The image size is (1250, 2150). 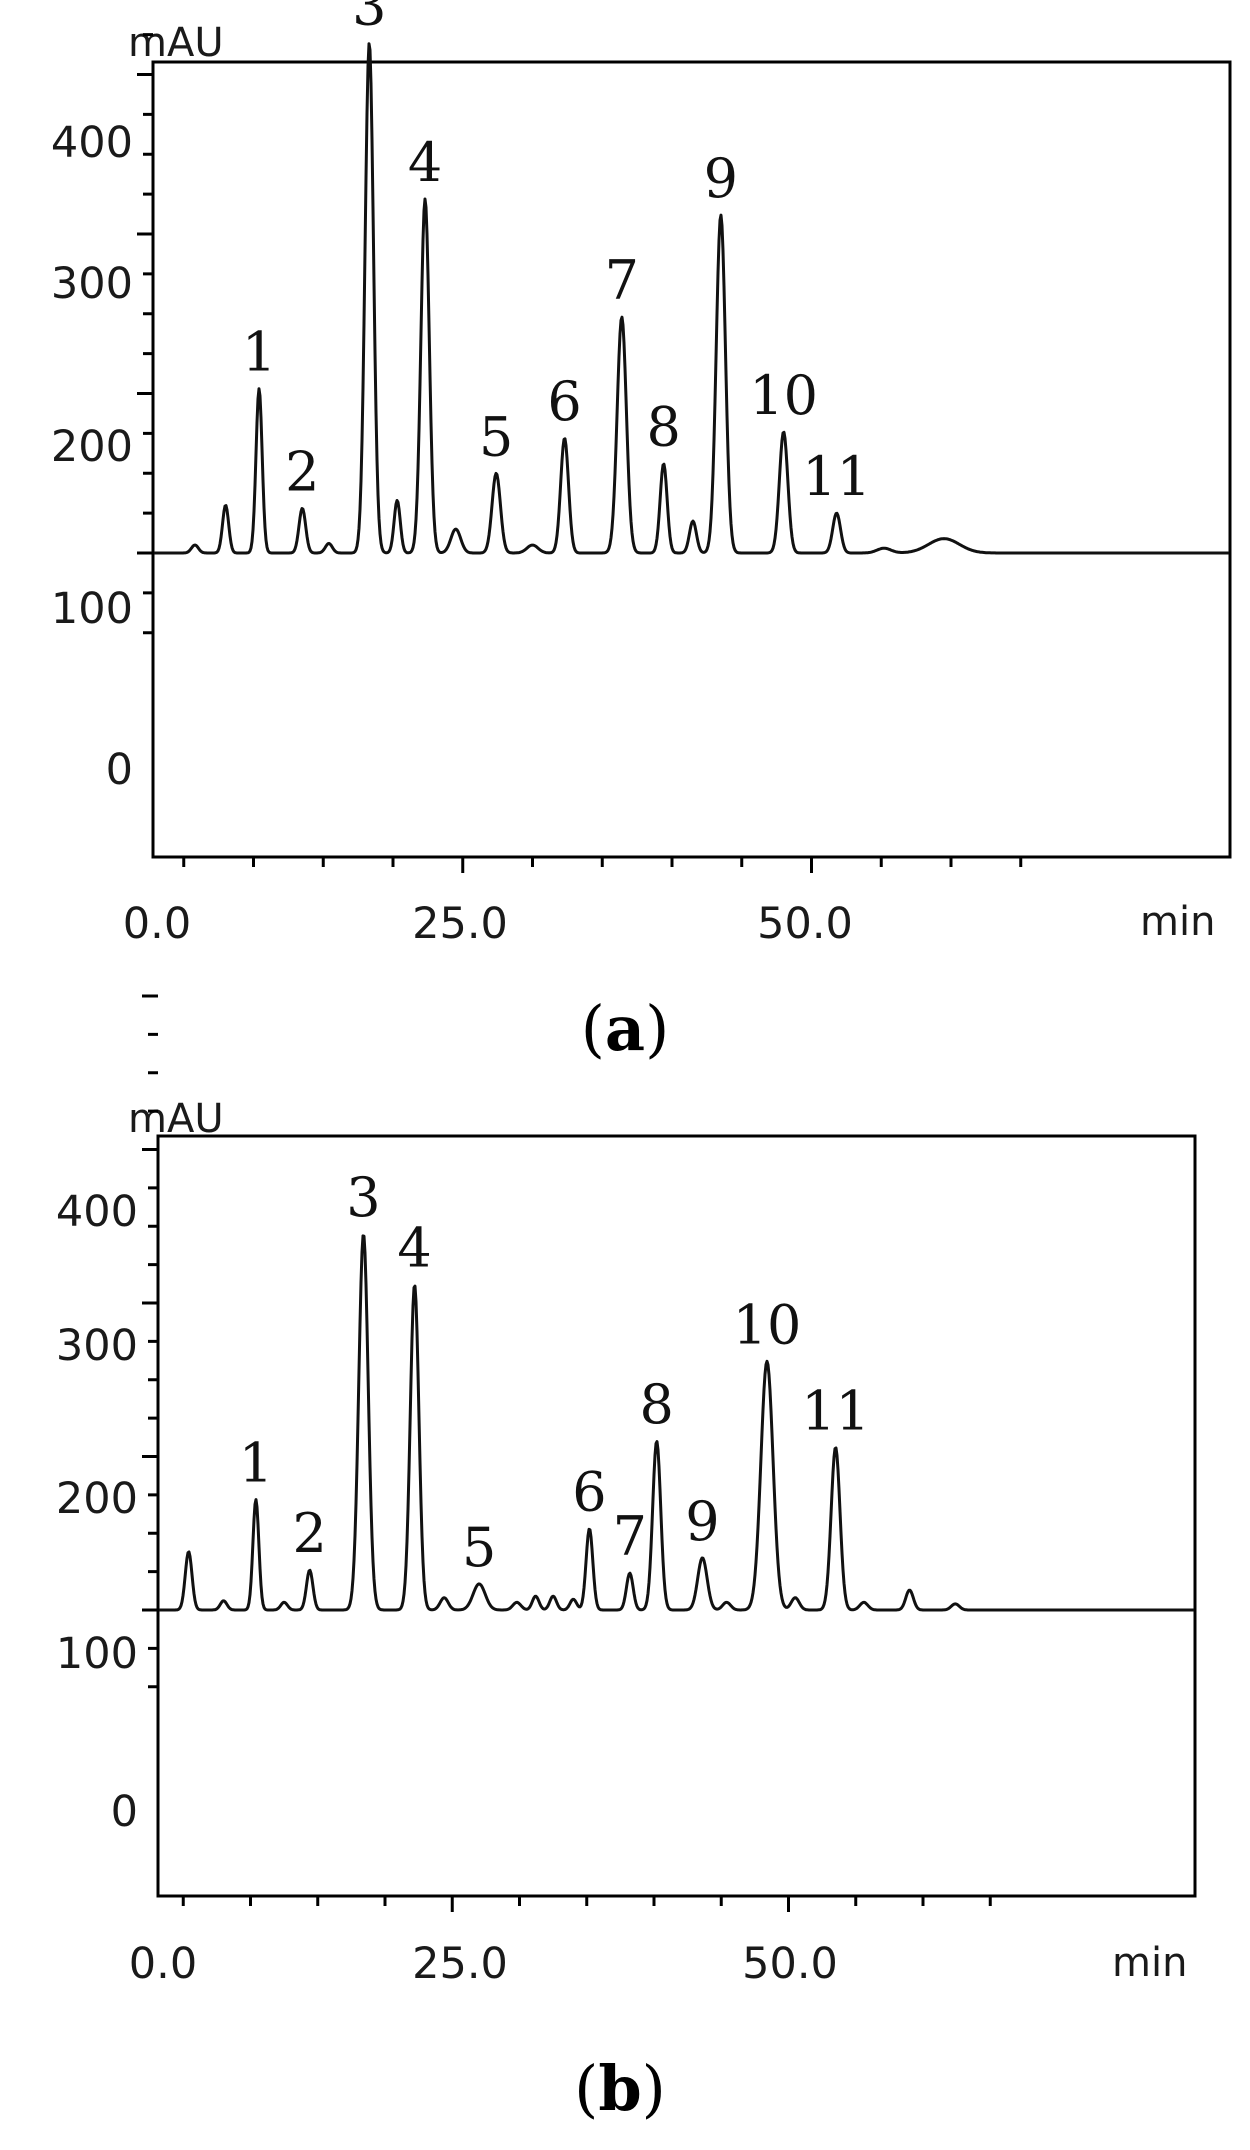 I want to click on panel-label-b: (b), so click(x=620, y=2088).